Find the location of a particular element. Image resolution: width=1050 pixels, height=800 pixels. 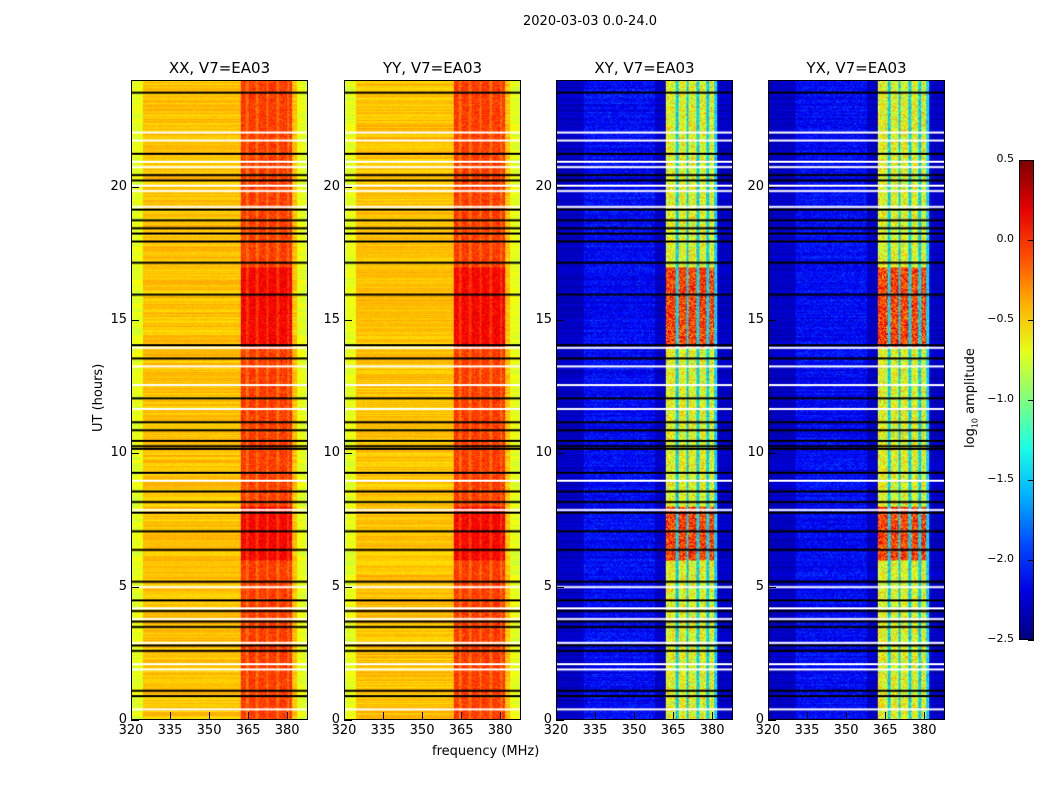

colorbar-tick-label: −1.5 is located at coordinates (1000, 478).